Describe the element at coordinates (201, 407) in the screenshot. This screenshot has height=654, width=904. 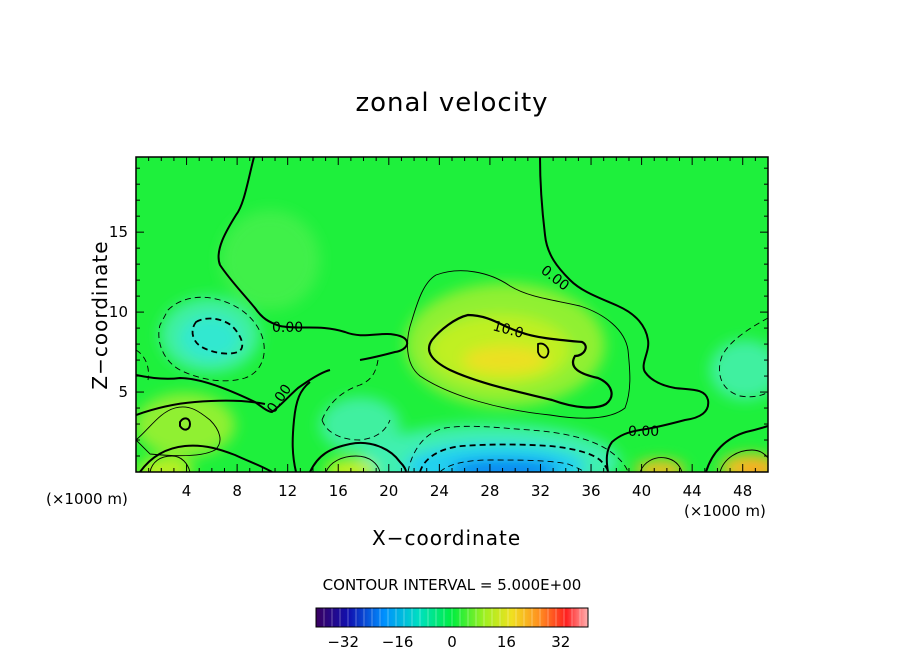
I see `contour-zero-left-low` at that location.